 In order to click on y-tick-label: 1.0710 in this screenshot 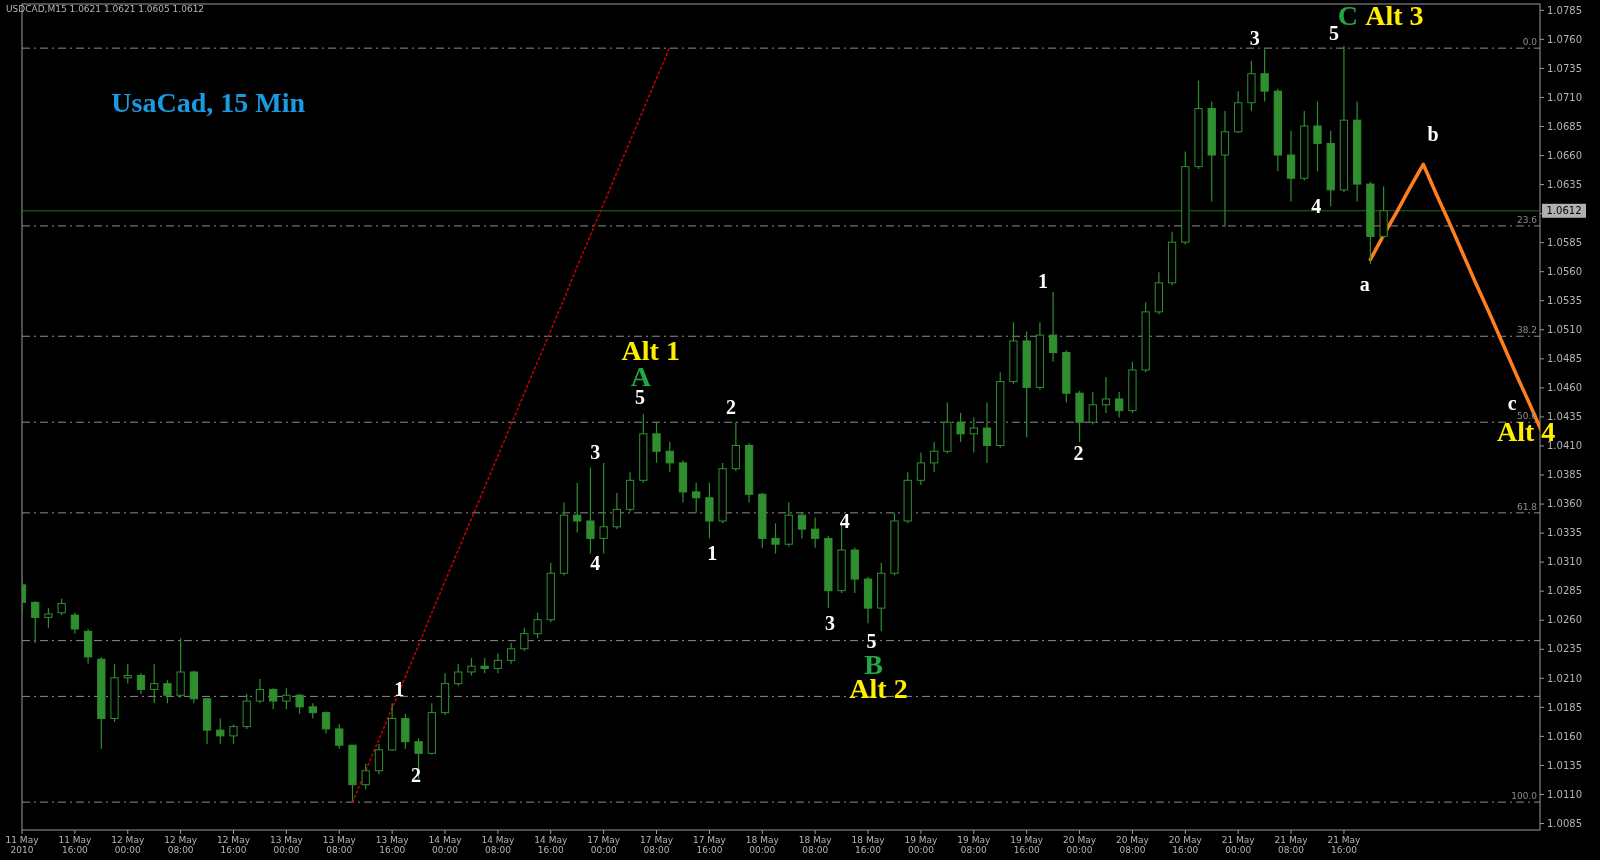, I will do `click(1564, 97)`.